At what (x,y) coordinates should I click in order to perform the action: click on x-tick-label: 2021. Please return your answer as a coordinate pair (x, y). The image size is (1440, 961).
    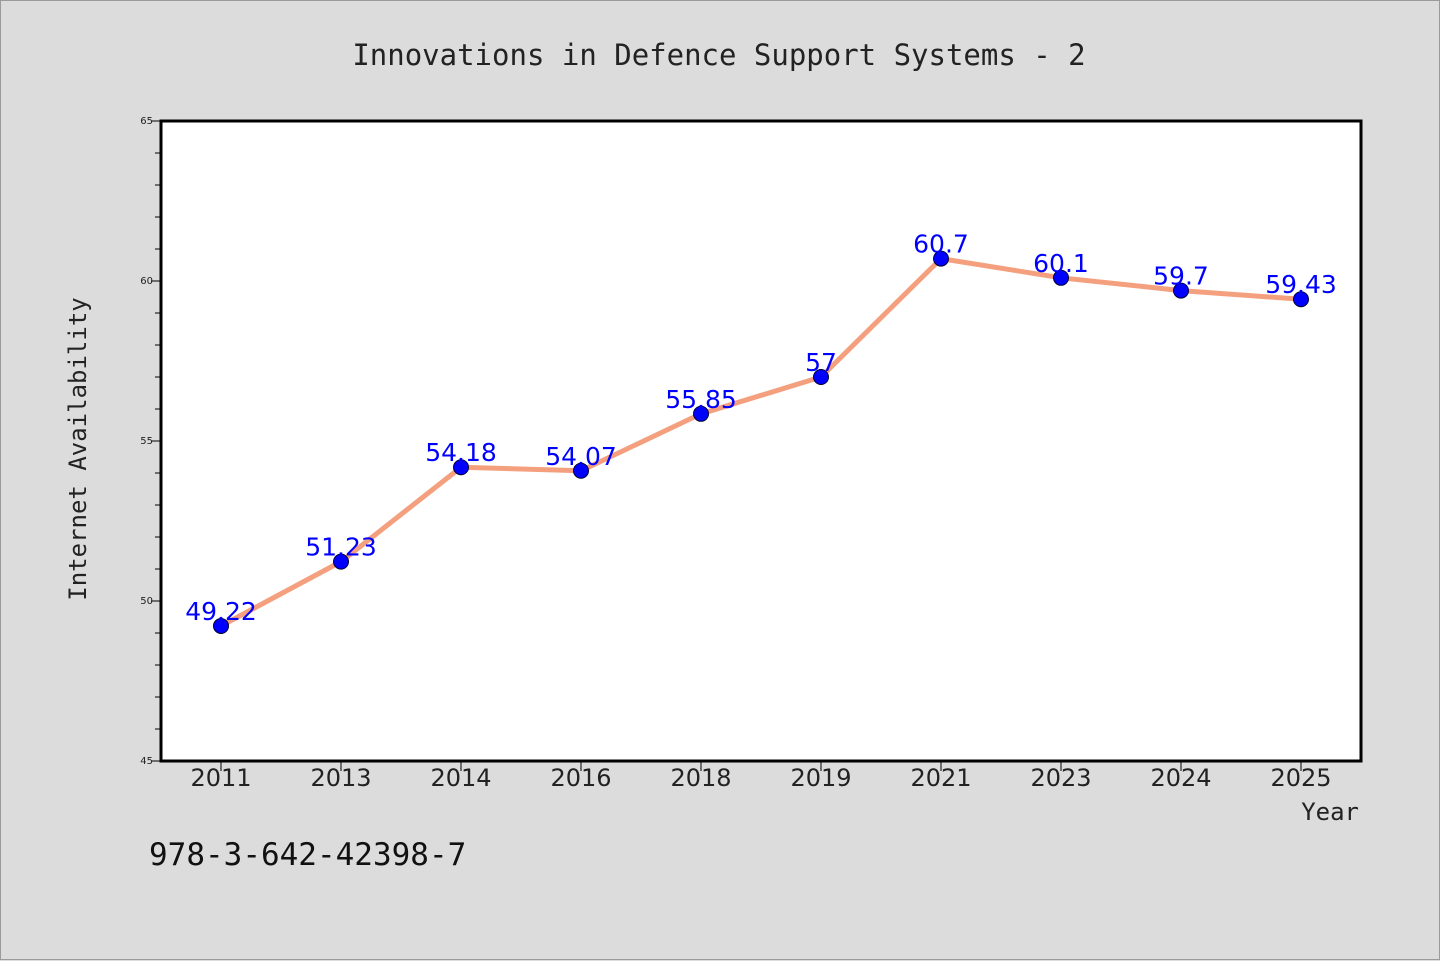
    Looking at the image, I should click on (940, 778).